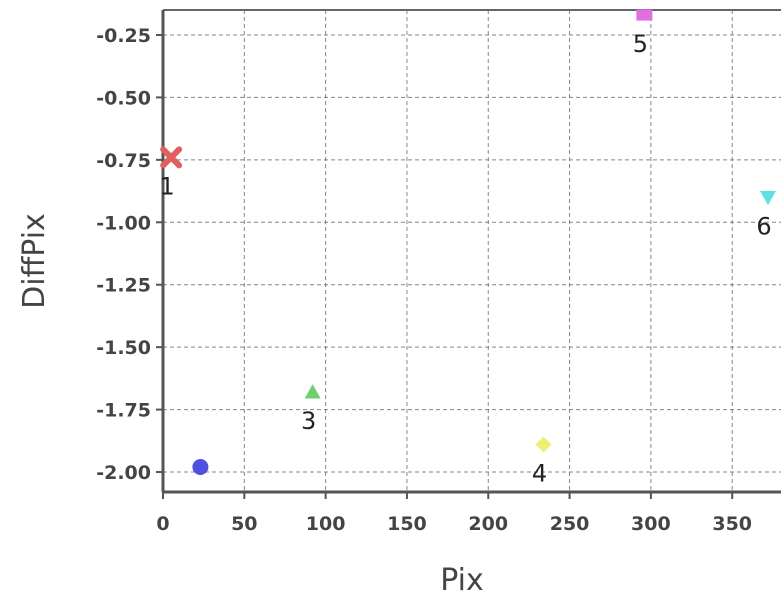  What do you see at coordinates (123, 223) in the screenshot?
I see `y-tick-label: -1.00` at bounding box center [123, 223].